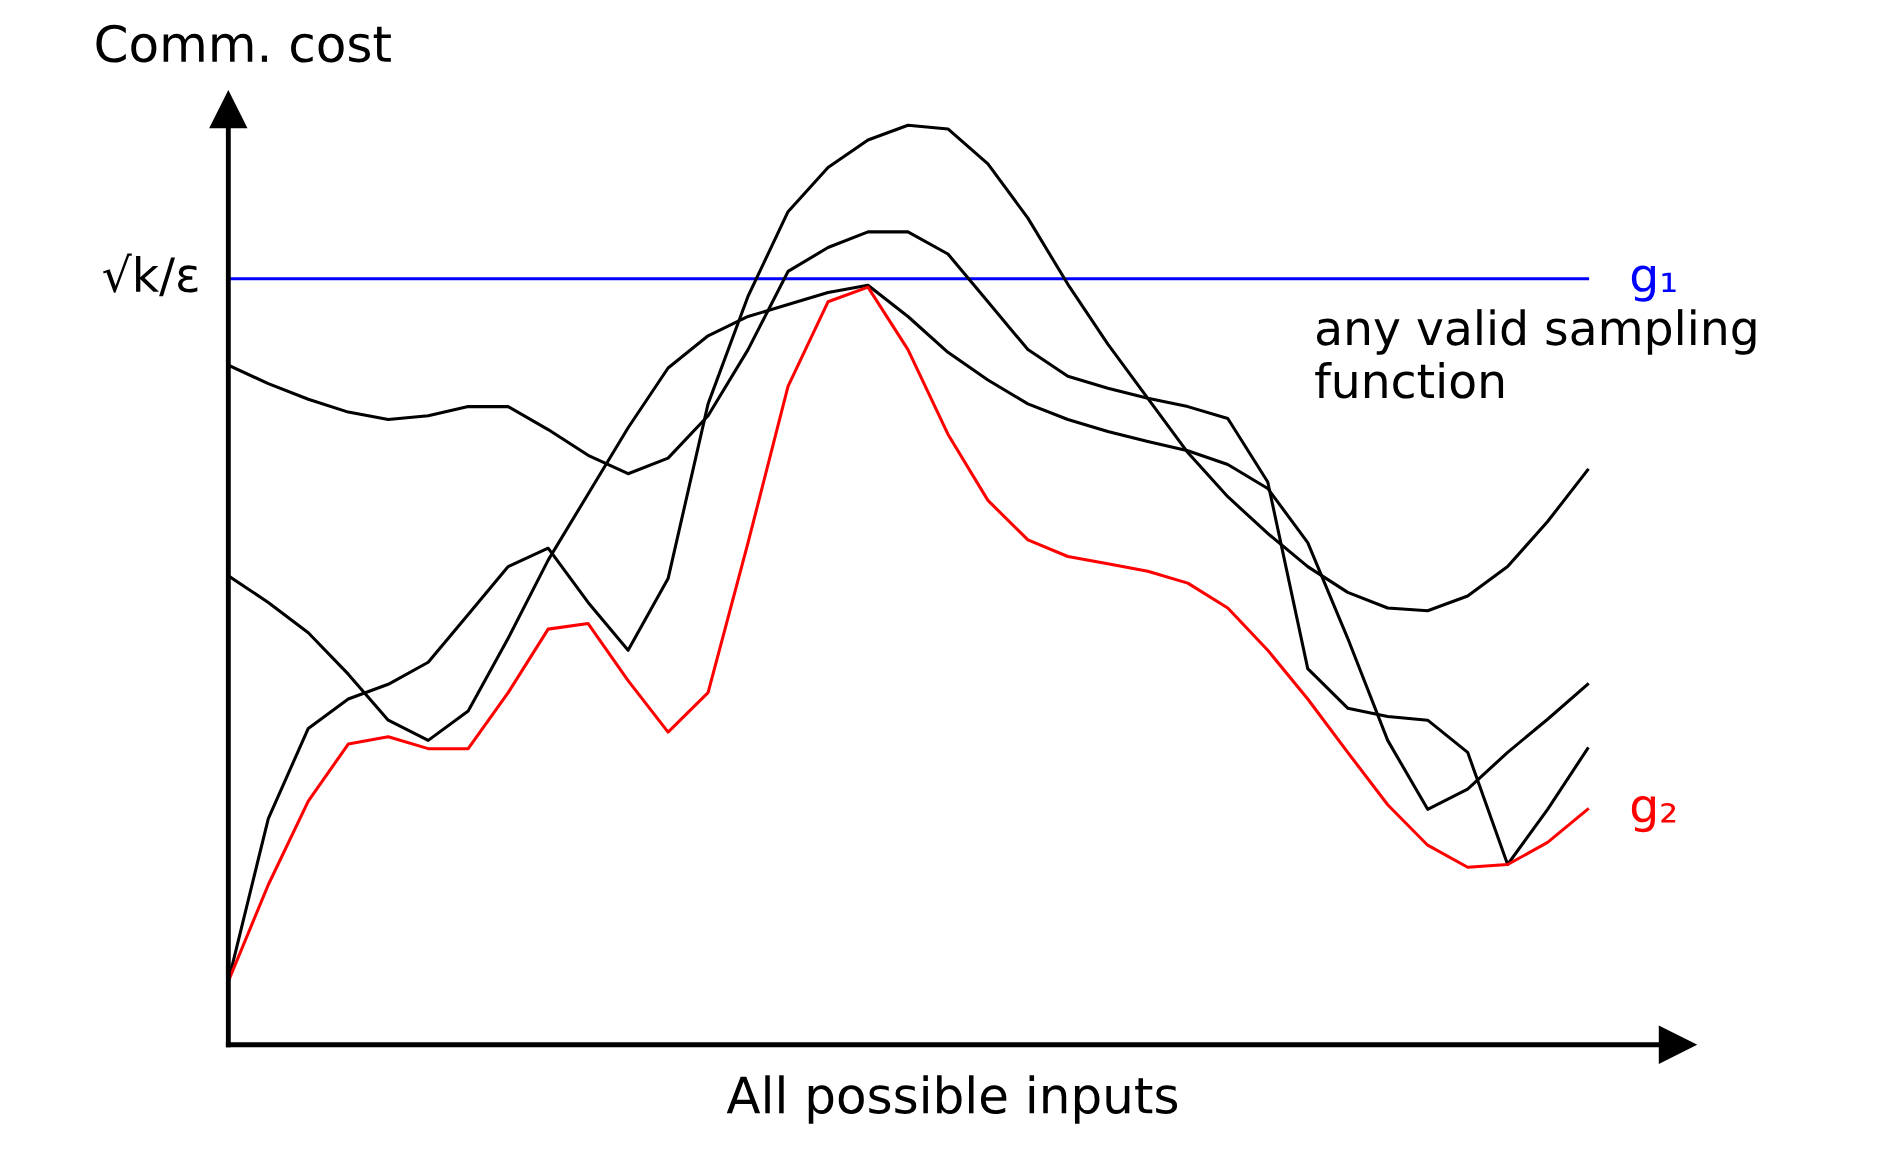 This screenshot has height=1166, width=1887. I want to click on y-axis-title: Comm. cost, so click(243, 43).